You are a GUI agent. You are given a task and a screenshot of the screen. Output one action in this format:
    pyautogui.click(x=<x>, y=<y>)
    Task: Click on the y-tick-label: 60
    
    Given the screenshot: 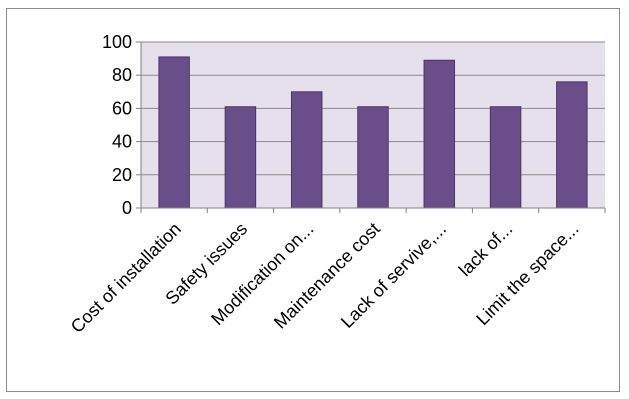 What is the action you would take?
    pyautogui.click(x=122, y=108)
    